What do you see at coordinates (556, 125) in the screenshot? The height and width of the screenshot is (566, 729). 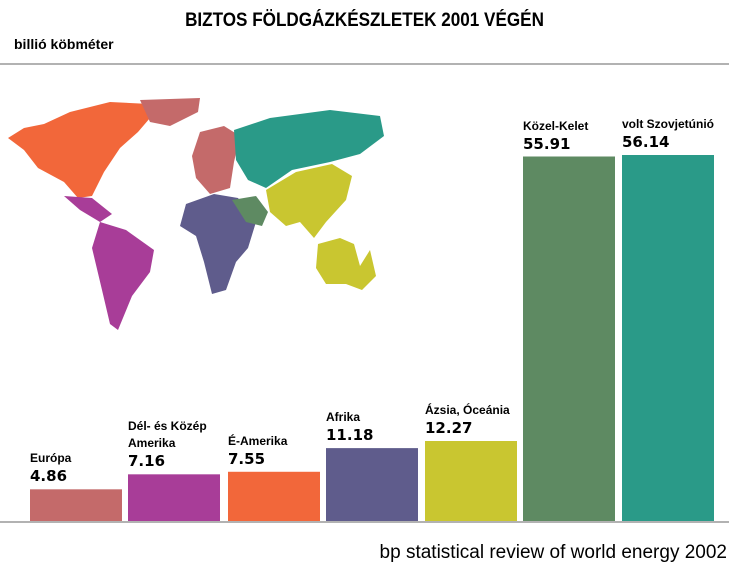 I see `category-label: Közel-Kelet` at bounding box center [556, 125].